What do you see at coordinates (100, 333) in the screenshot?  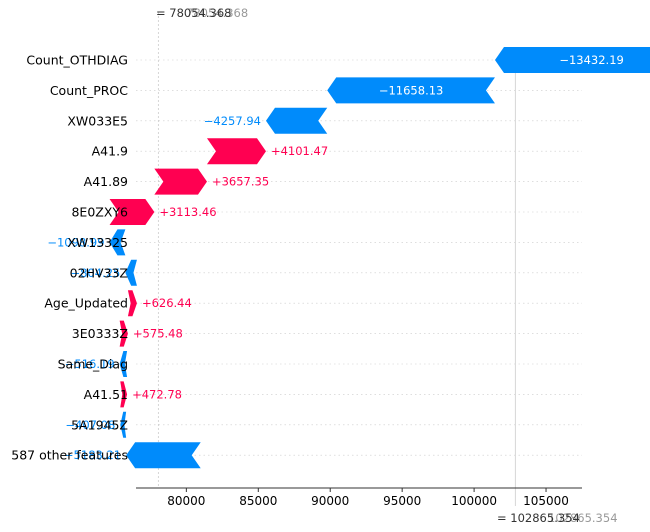 I see `feature-label: 3E0333Z` at bounding box center [100, 333].